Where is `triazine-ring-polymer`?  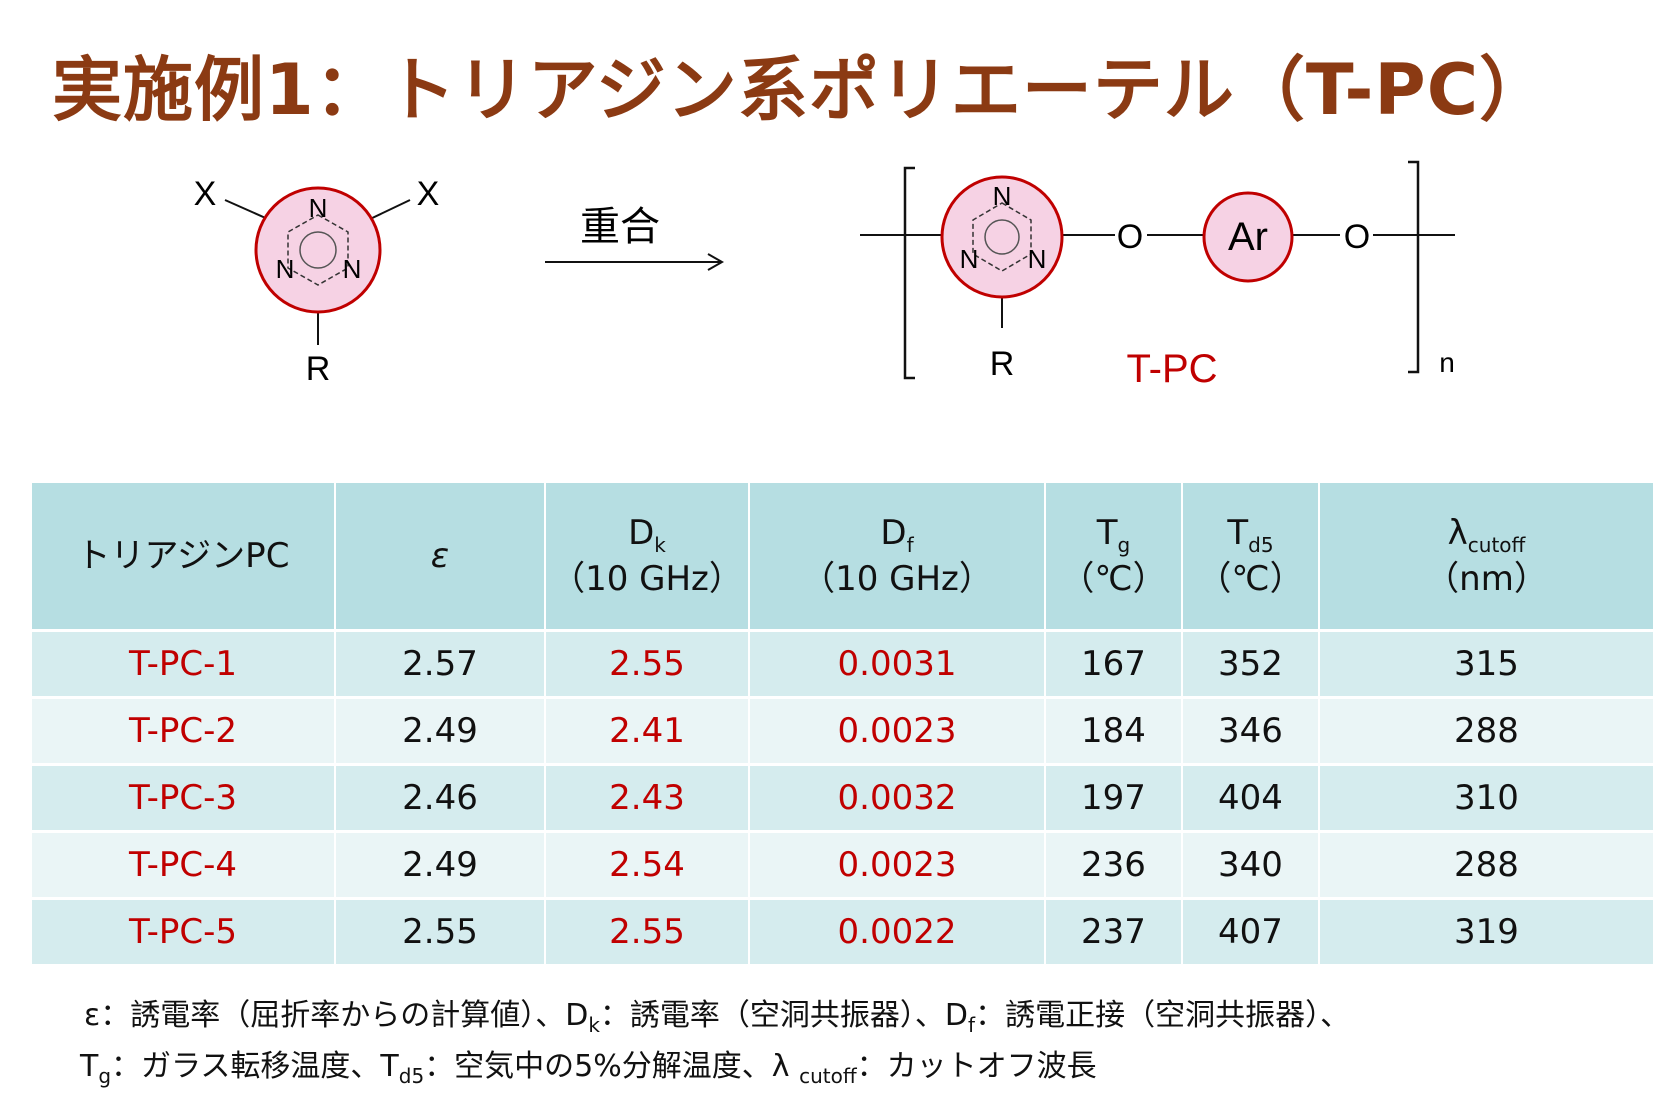
triazine-ring-polymer is located at coordinates (1002, 237).